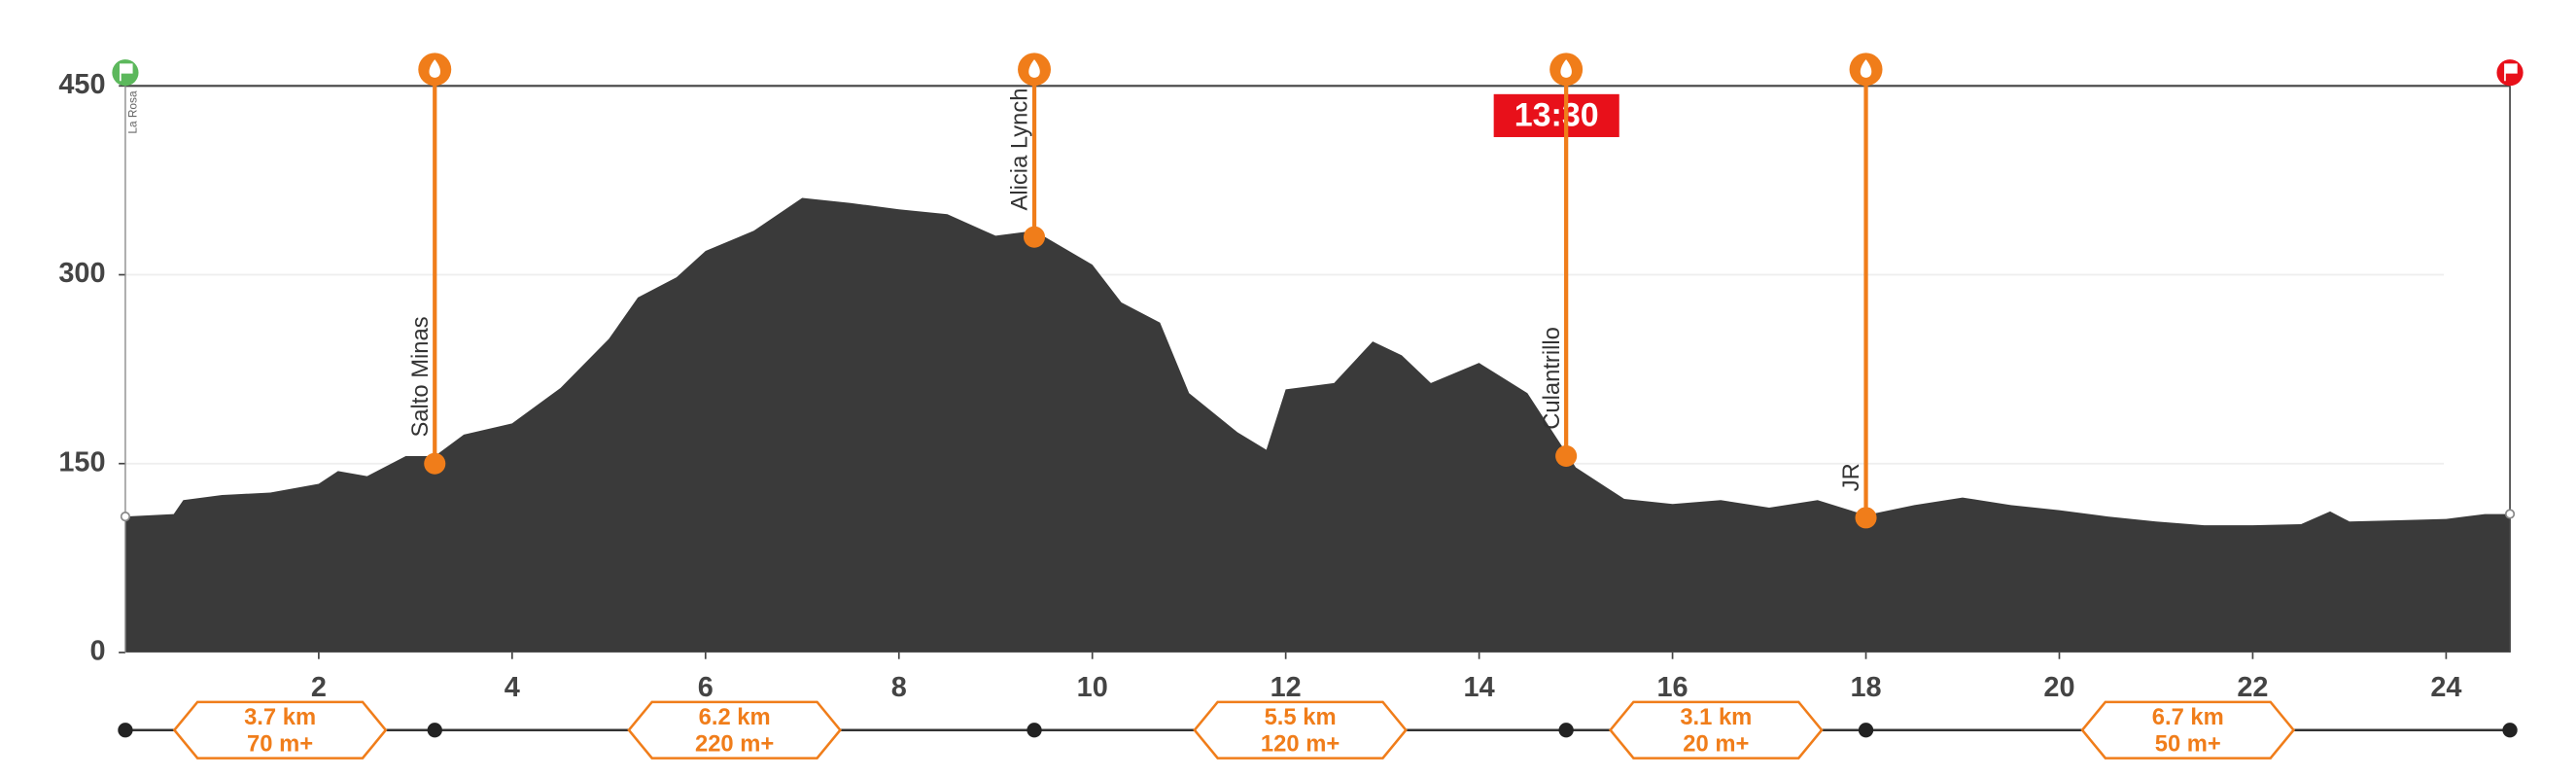 This screenshot has height=778, width=2576. I want to click on x-tick-label: 16, so click(1672, 687).